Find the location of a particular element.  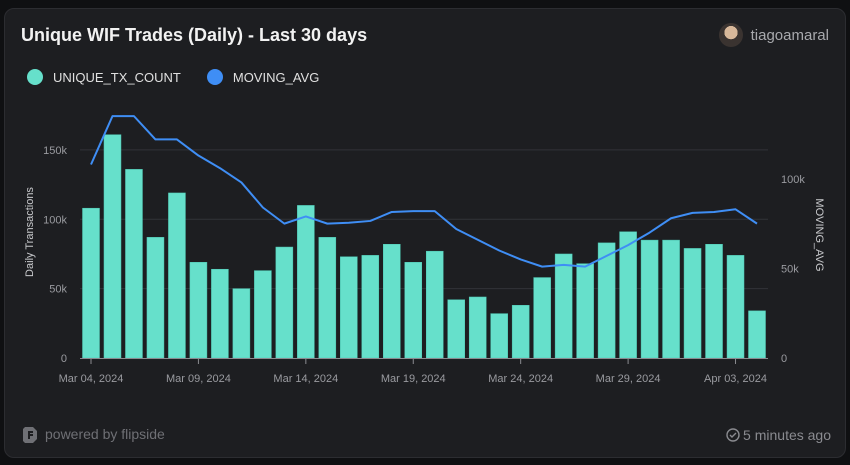

check-circle-icon is located at coordinates (733, 435).